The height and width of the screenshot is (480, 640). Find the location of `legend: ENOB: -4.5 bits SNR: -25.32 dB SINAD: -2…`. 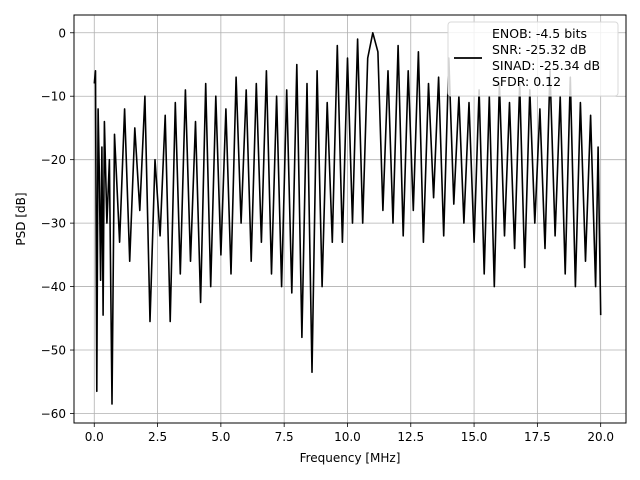

legend: ENOB: -4.5 bits SNR: -25.32 dB SINAD: -2… is located at coordinates (533, 59).